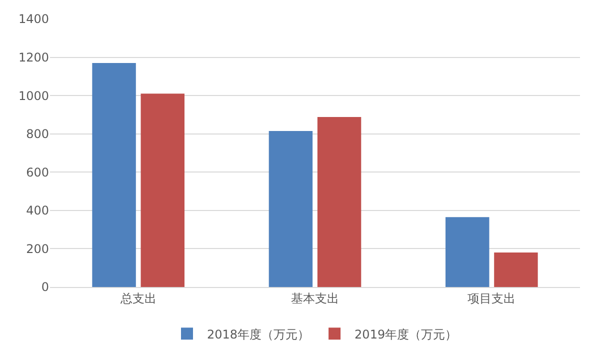  Describe the element at coordinates (37, 172) in the screenshot. I see `y-tick-label: 600` at that location.